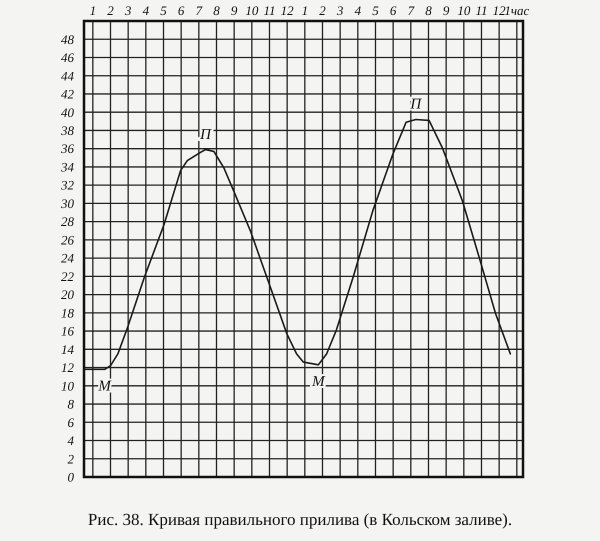  What do you see at coordinates (205, 134) in the screenshot?
I see `annotation: П` at bounding box center [205, 134].